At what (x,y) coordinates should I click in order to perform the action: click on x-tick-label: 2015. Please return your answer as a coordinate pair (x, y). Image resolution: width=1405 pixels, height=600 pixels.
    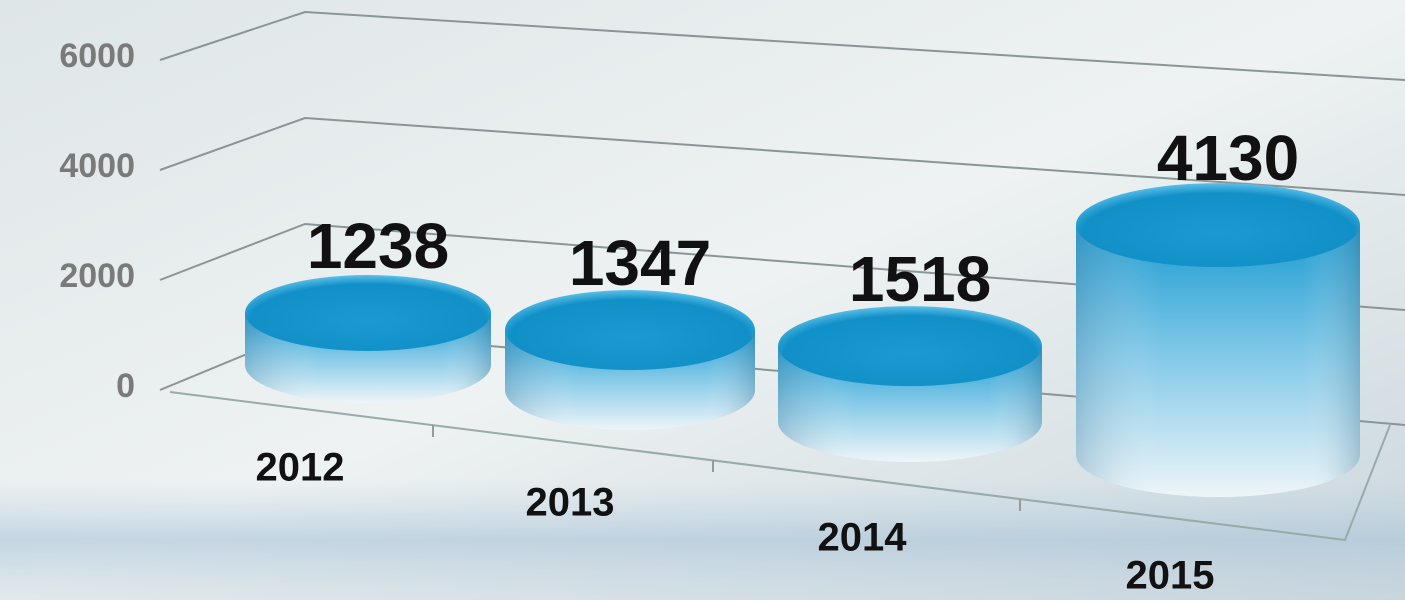
    Looking at the image, I should click on (1170, 576).